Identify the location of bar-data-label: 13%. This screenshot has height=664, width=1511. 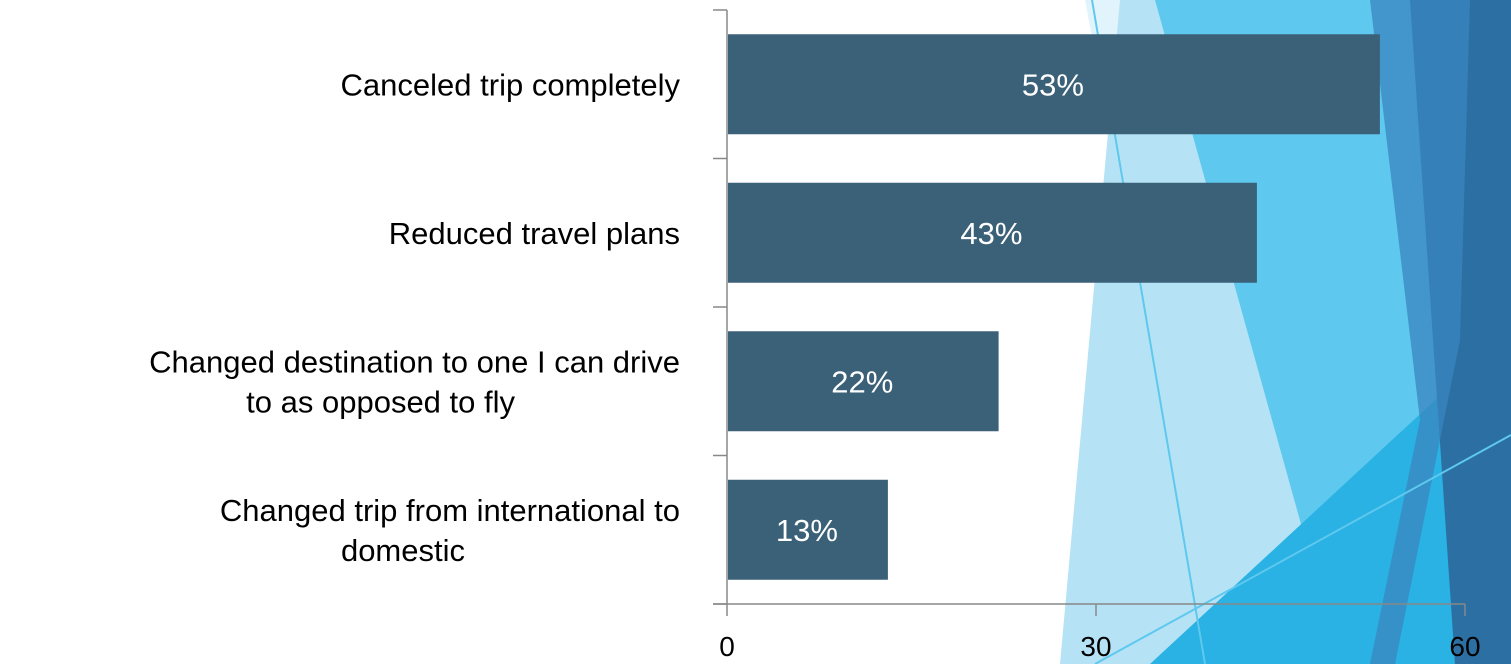
(807, 530).